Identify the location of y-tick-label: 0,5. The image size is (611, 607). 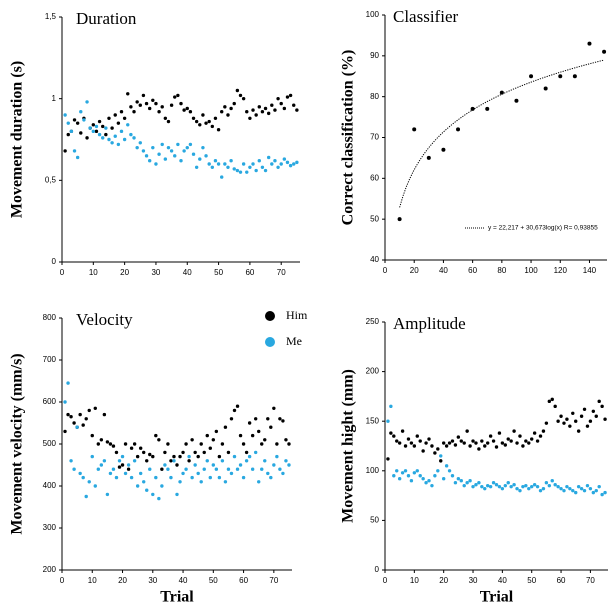
(51, 179).